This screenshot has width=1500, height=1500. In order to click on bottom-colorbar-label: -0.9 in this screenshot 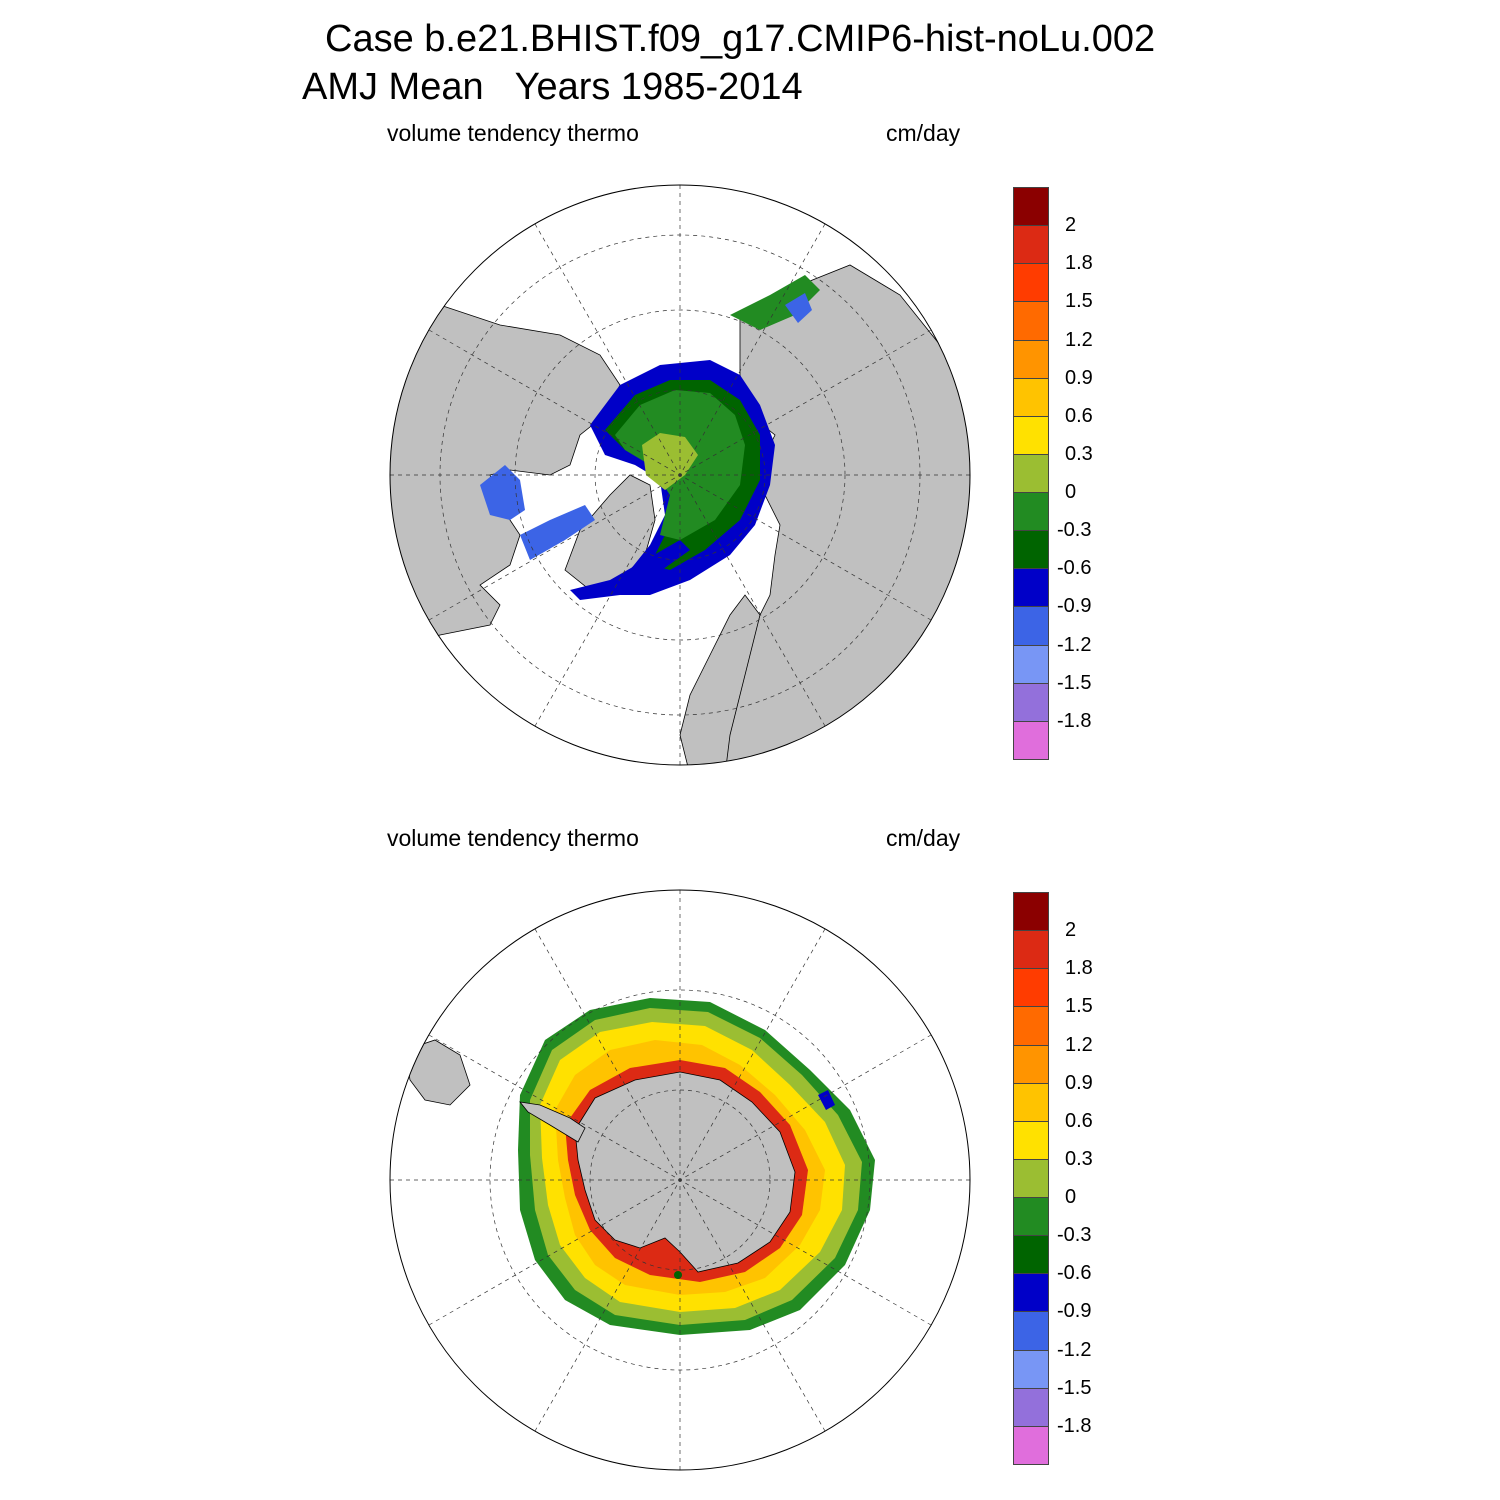, I will do `click(1074, 1311)`.